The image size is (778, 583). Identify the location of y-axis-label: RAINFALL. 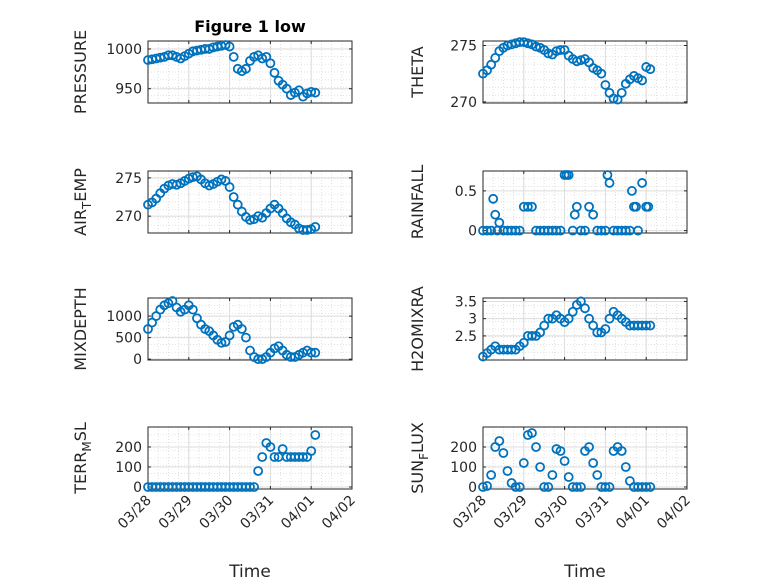
(417, 202).